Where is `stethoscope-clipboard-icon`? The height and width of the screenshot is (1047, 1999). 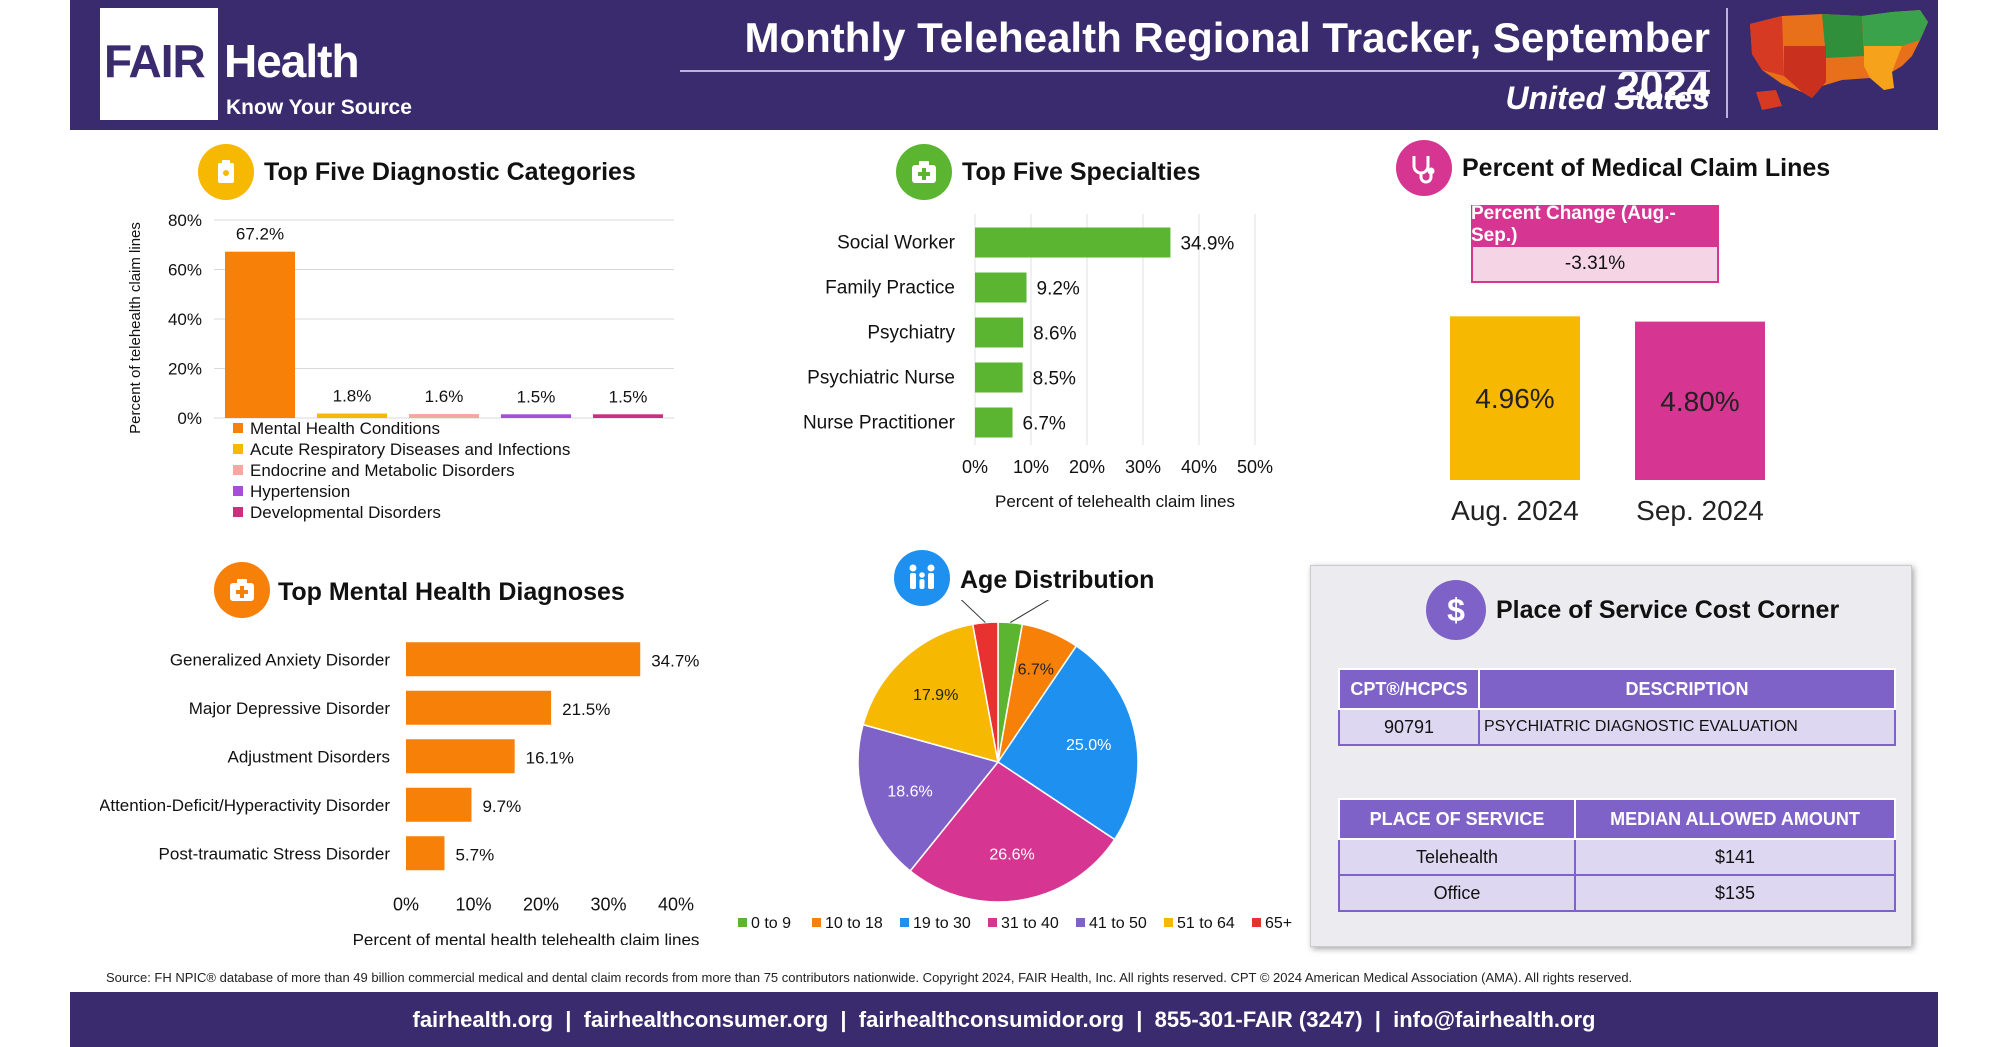 stethoscope-clipboard-icon is located at coordinates (226, 171).